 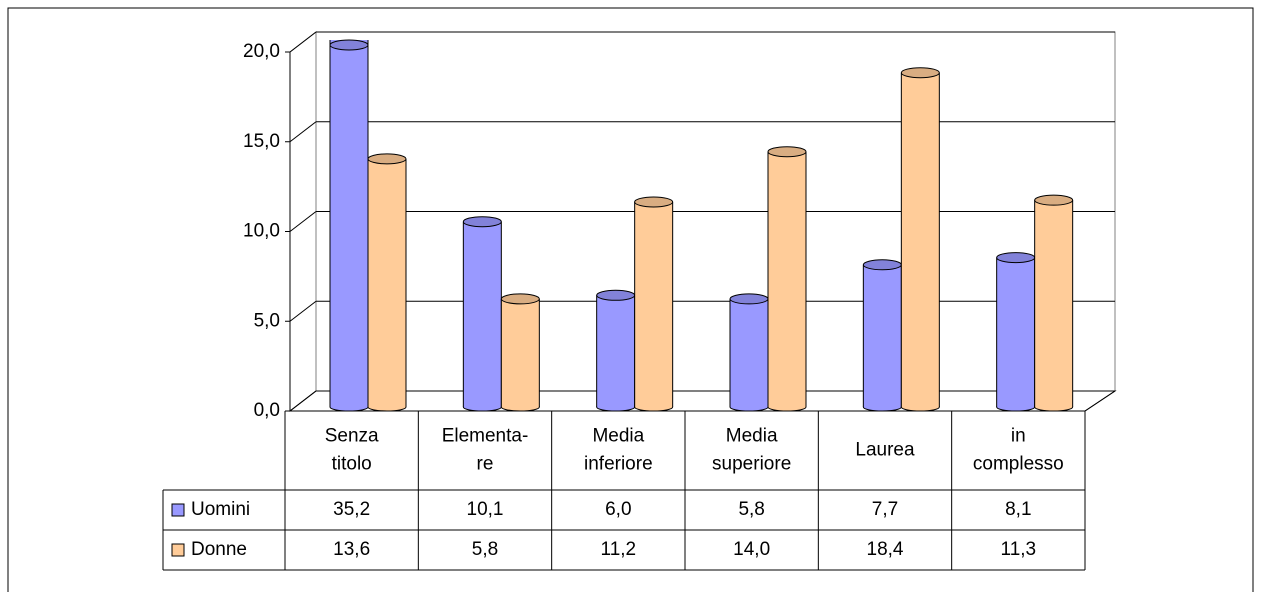 What do you see at coordinates (751, 464) in the screenshot?
I see `category-label: superiore` at bounding box center [751, 464].